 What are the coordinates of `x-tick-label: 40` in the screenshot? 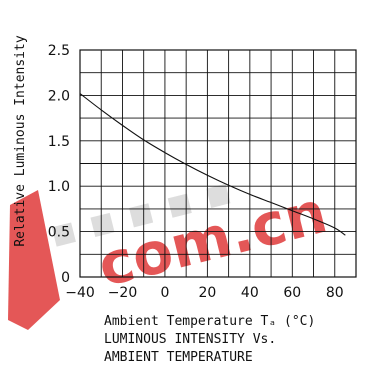 It's located at (250, 293).